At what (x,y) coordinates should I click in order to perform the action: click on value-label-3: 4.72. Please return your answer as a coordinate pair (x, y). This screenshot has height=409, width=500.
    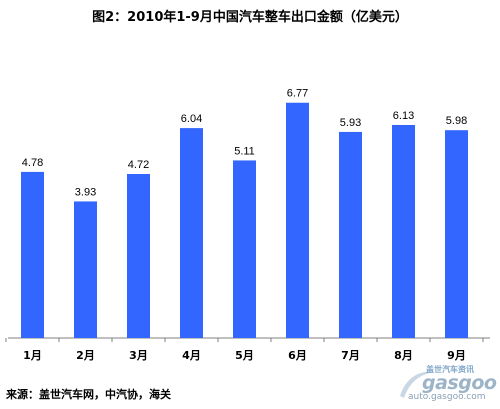
    Looking at the image, I should click on (138, 165).